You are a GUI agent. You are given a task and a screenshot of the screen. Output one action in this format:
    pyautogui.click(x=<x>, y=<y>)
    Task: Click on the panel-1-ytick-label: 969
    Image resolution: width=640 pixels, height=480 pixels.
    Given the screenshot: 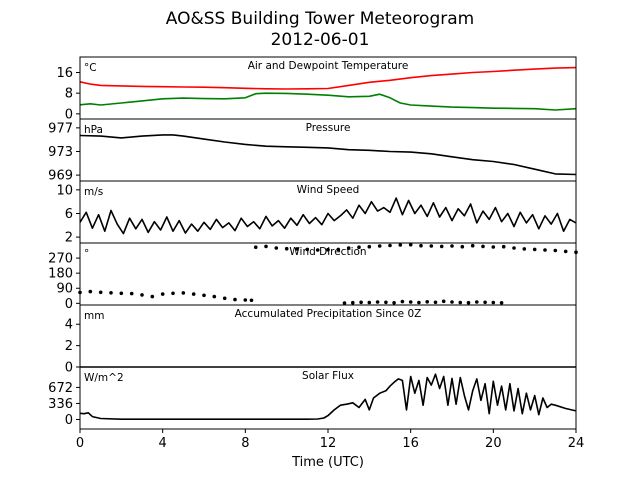 What is the action you would take?
    pyautogui.click(x=60, y=176)
    